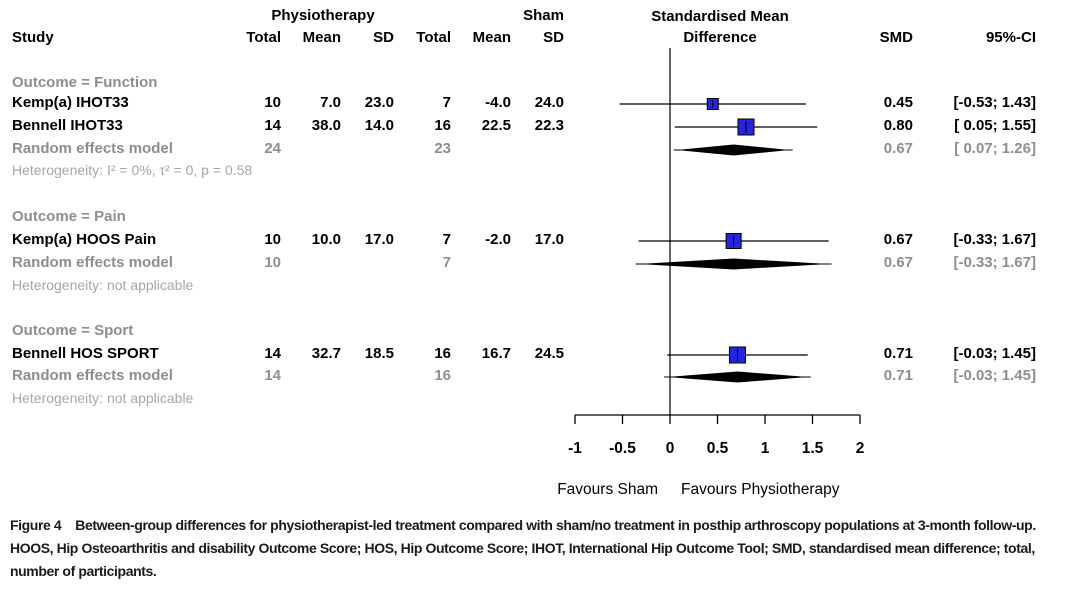 The width and height of the screenshot is (1066, 592). Describe the element at coordinates (898, 375) in the screenshot. I see `pooled-smd-value: 0.71` at that location.